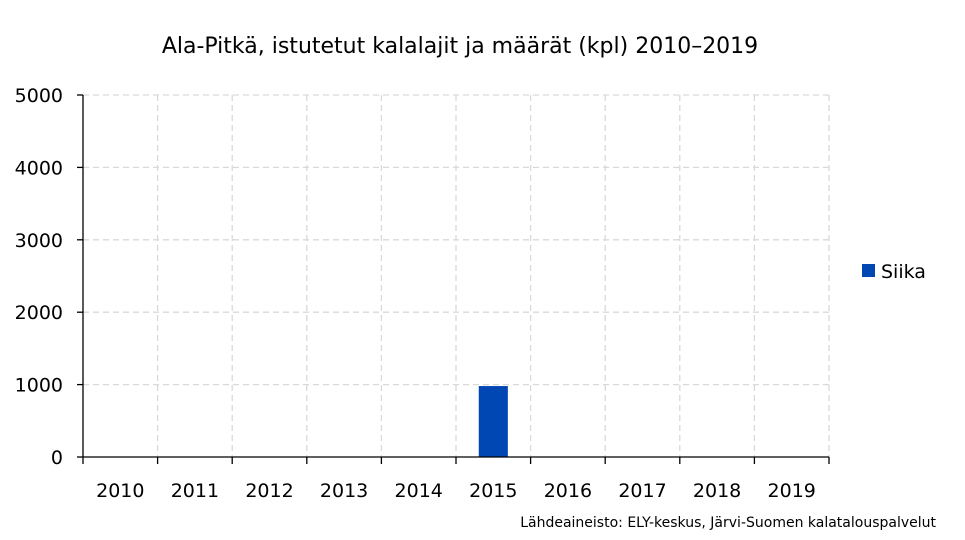  I want to click on bars, so click(493, 421).